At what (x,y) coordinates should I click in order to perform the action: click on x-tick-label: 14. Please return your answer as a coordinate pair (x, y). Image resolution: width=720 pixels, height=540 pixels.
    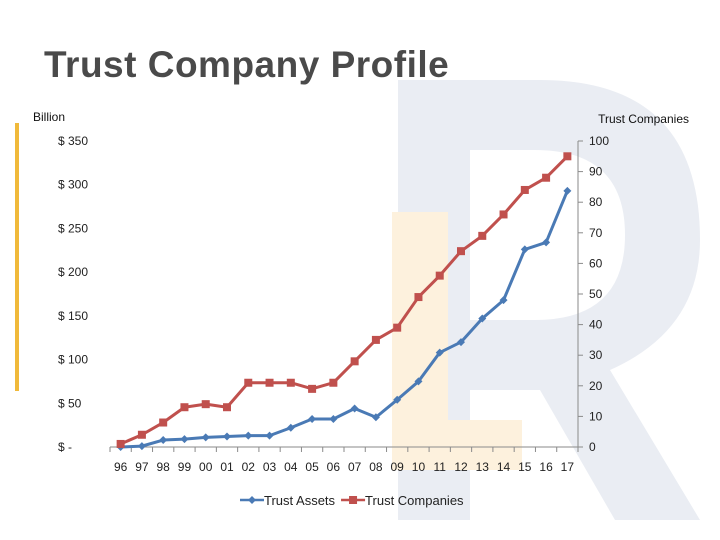
    Looking at the image, I should click on (504, 467).